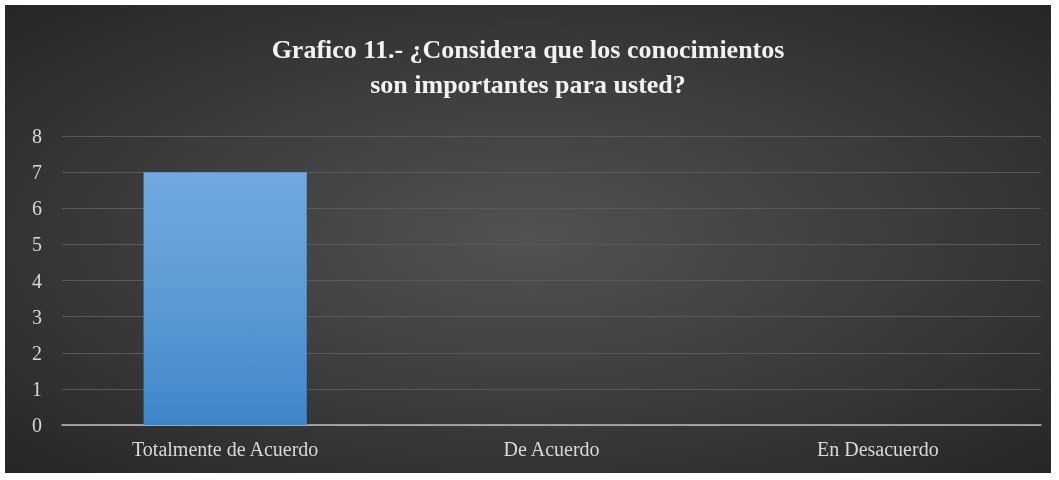 The height and width of the screenshot is (480, 1059). Describe the element at coordinates (528, 67) in the screenshot. I see `chart-title: Grafico 11.- ¿Considera que los conocimientos son importantes para usted?` at that location.